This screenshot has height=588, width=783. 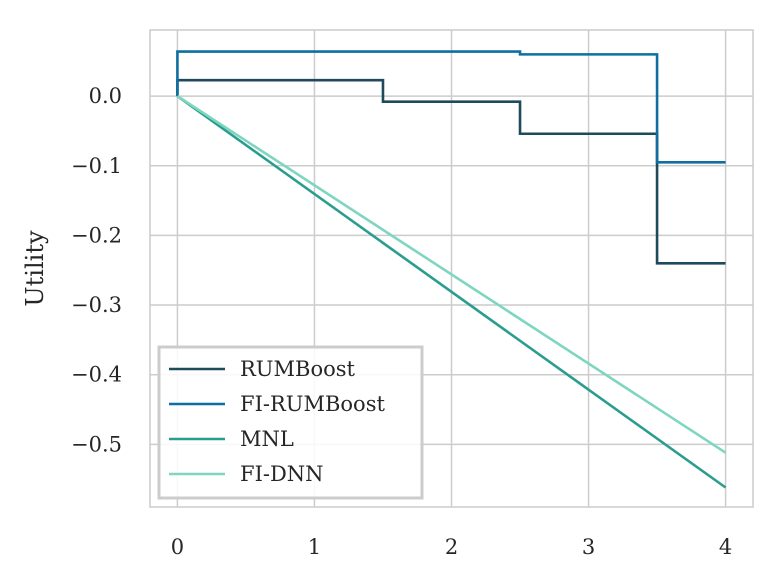 I want to click on y-tick-label: −0.2, so click(x=96, y=235).